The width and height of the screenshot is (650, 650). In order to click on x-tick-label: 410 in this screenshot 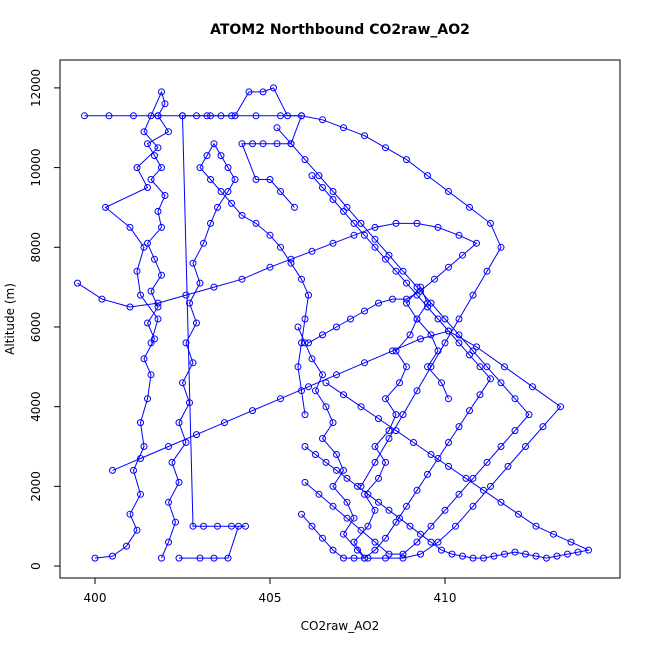, I will do `click(445, 598)`.